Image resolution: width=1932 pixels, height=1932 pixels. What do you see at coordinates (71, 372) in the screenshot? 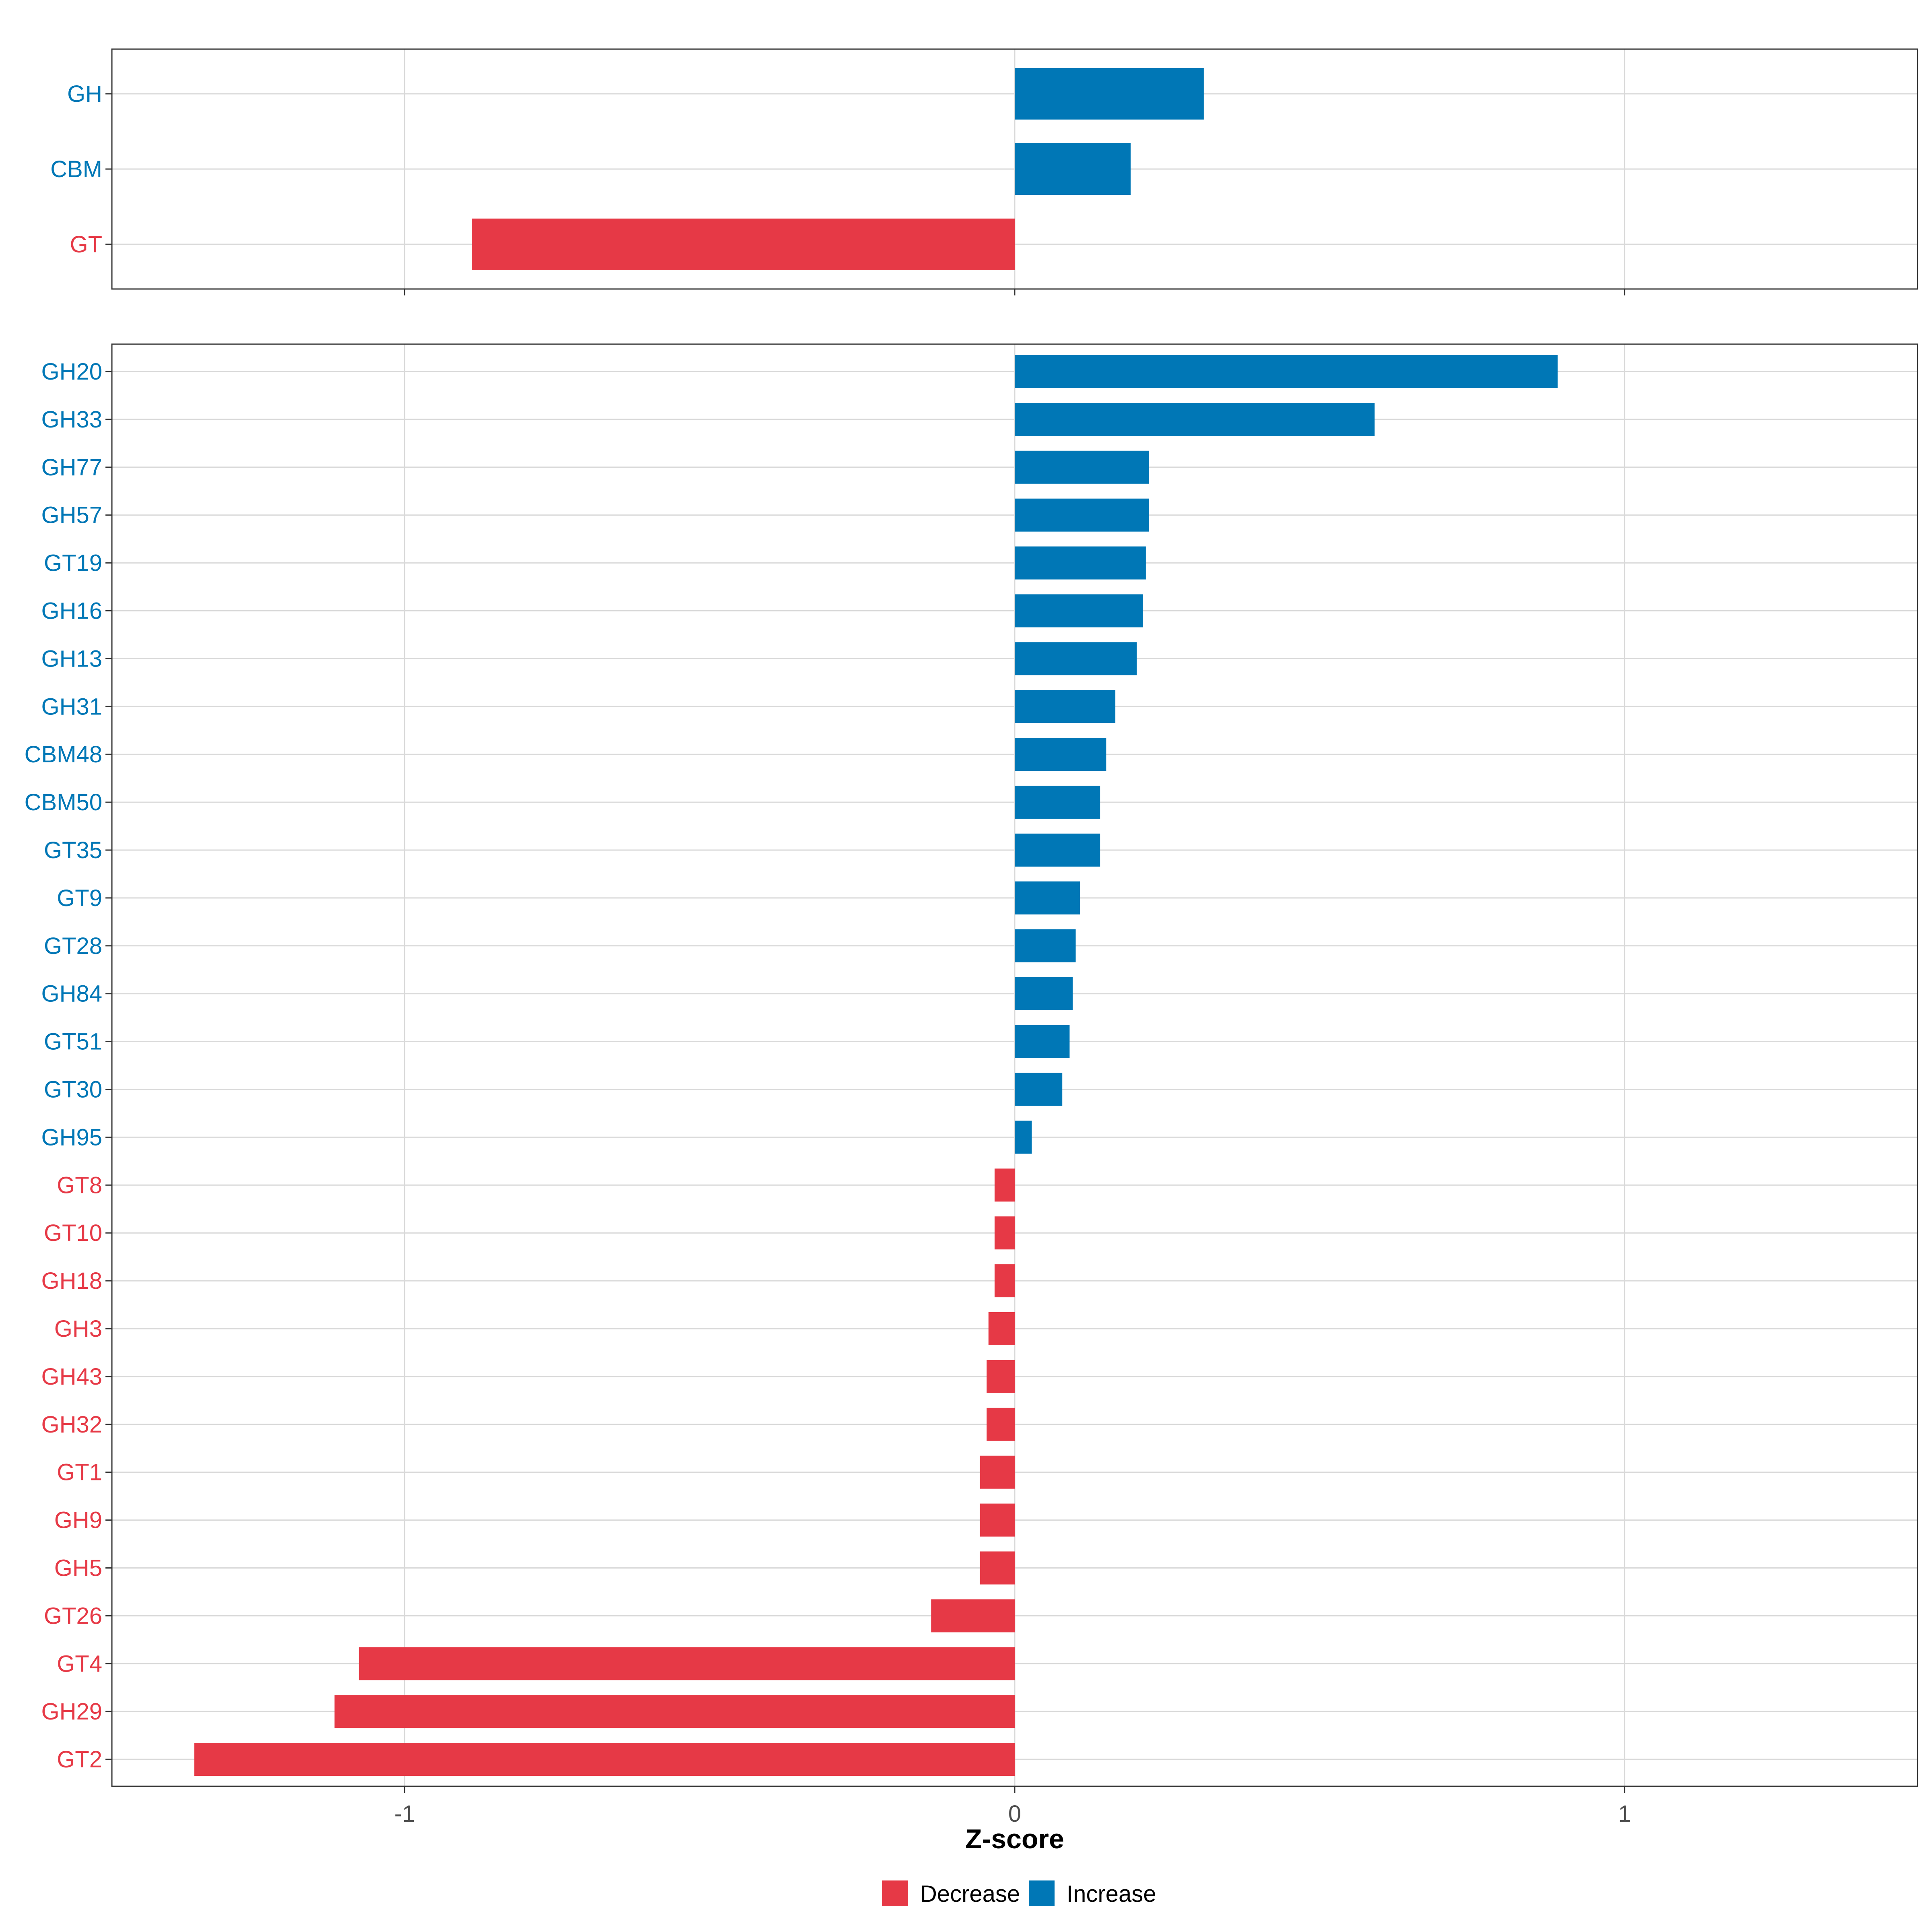
I see `category-label-GH20: GH20` at bounding box center [71, 372].